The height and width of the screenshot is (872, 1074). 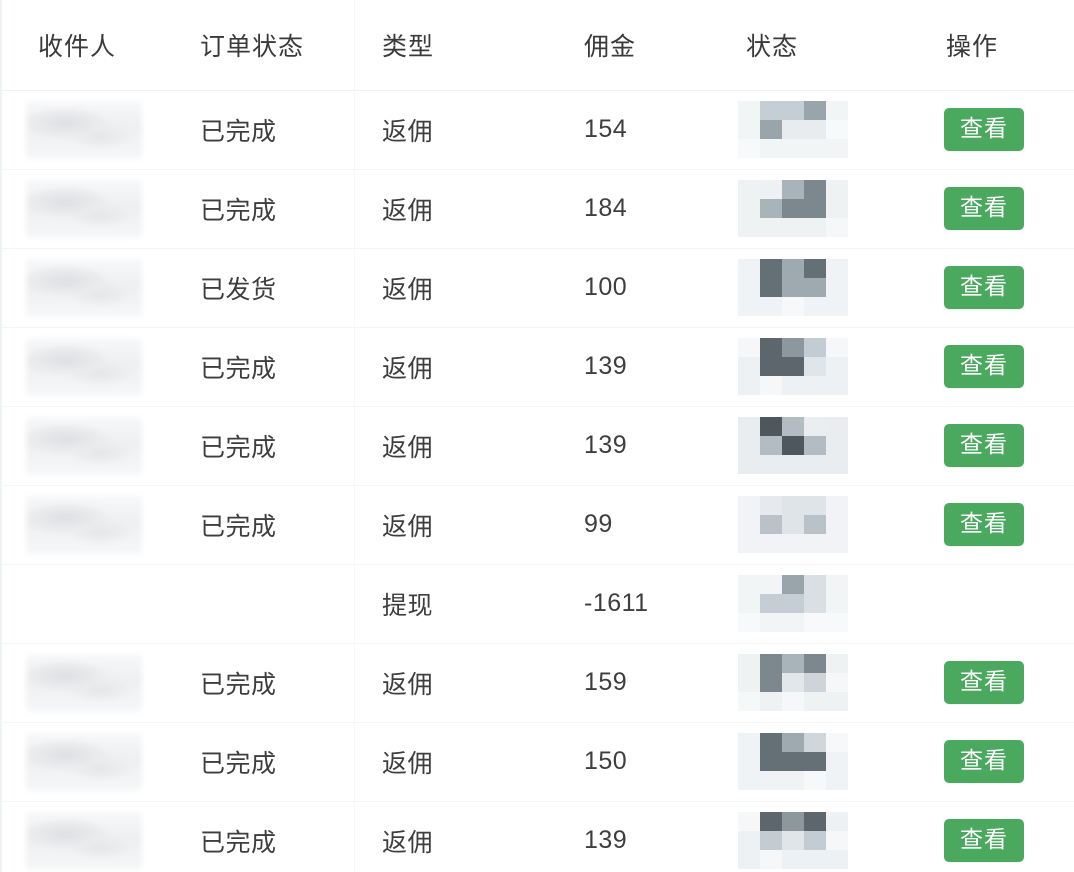 I want to click on column-header-action-label: 操作, so click(x=972, y=46).